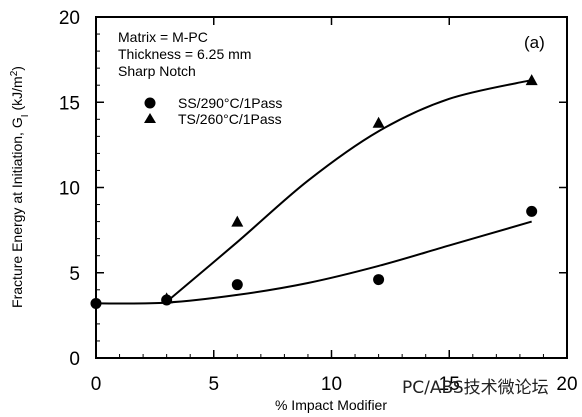  I want to click on y-axis-label-unit: (kJ/m, so click(17, 93).